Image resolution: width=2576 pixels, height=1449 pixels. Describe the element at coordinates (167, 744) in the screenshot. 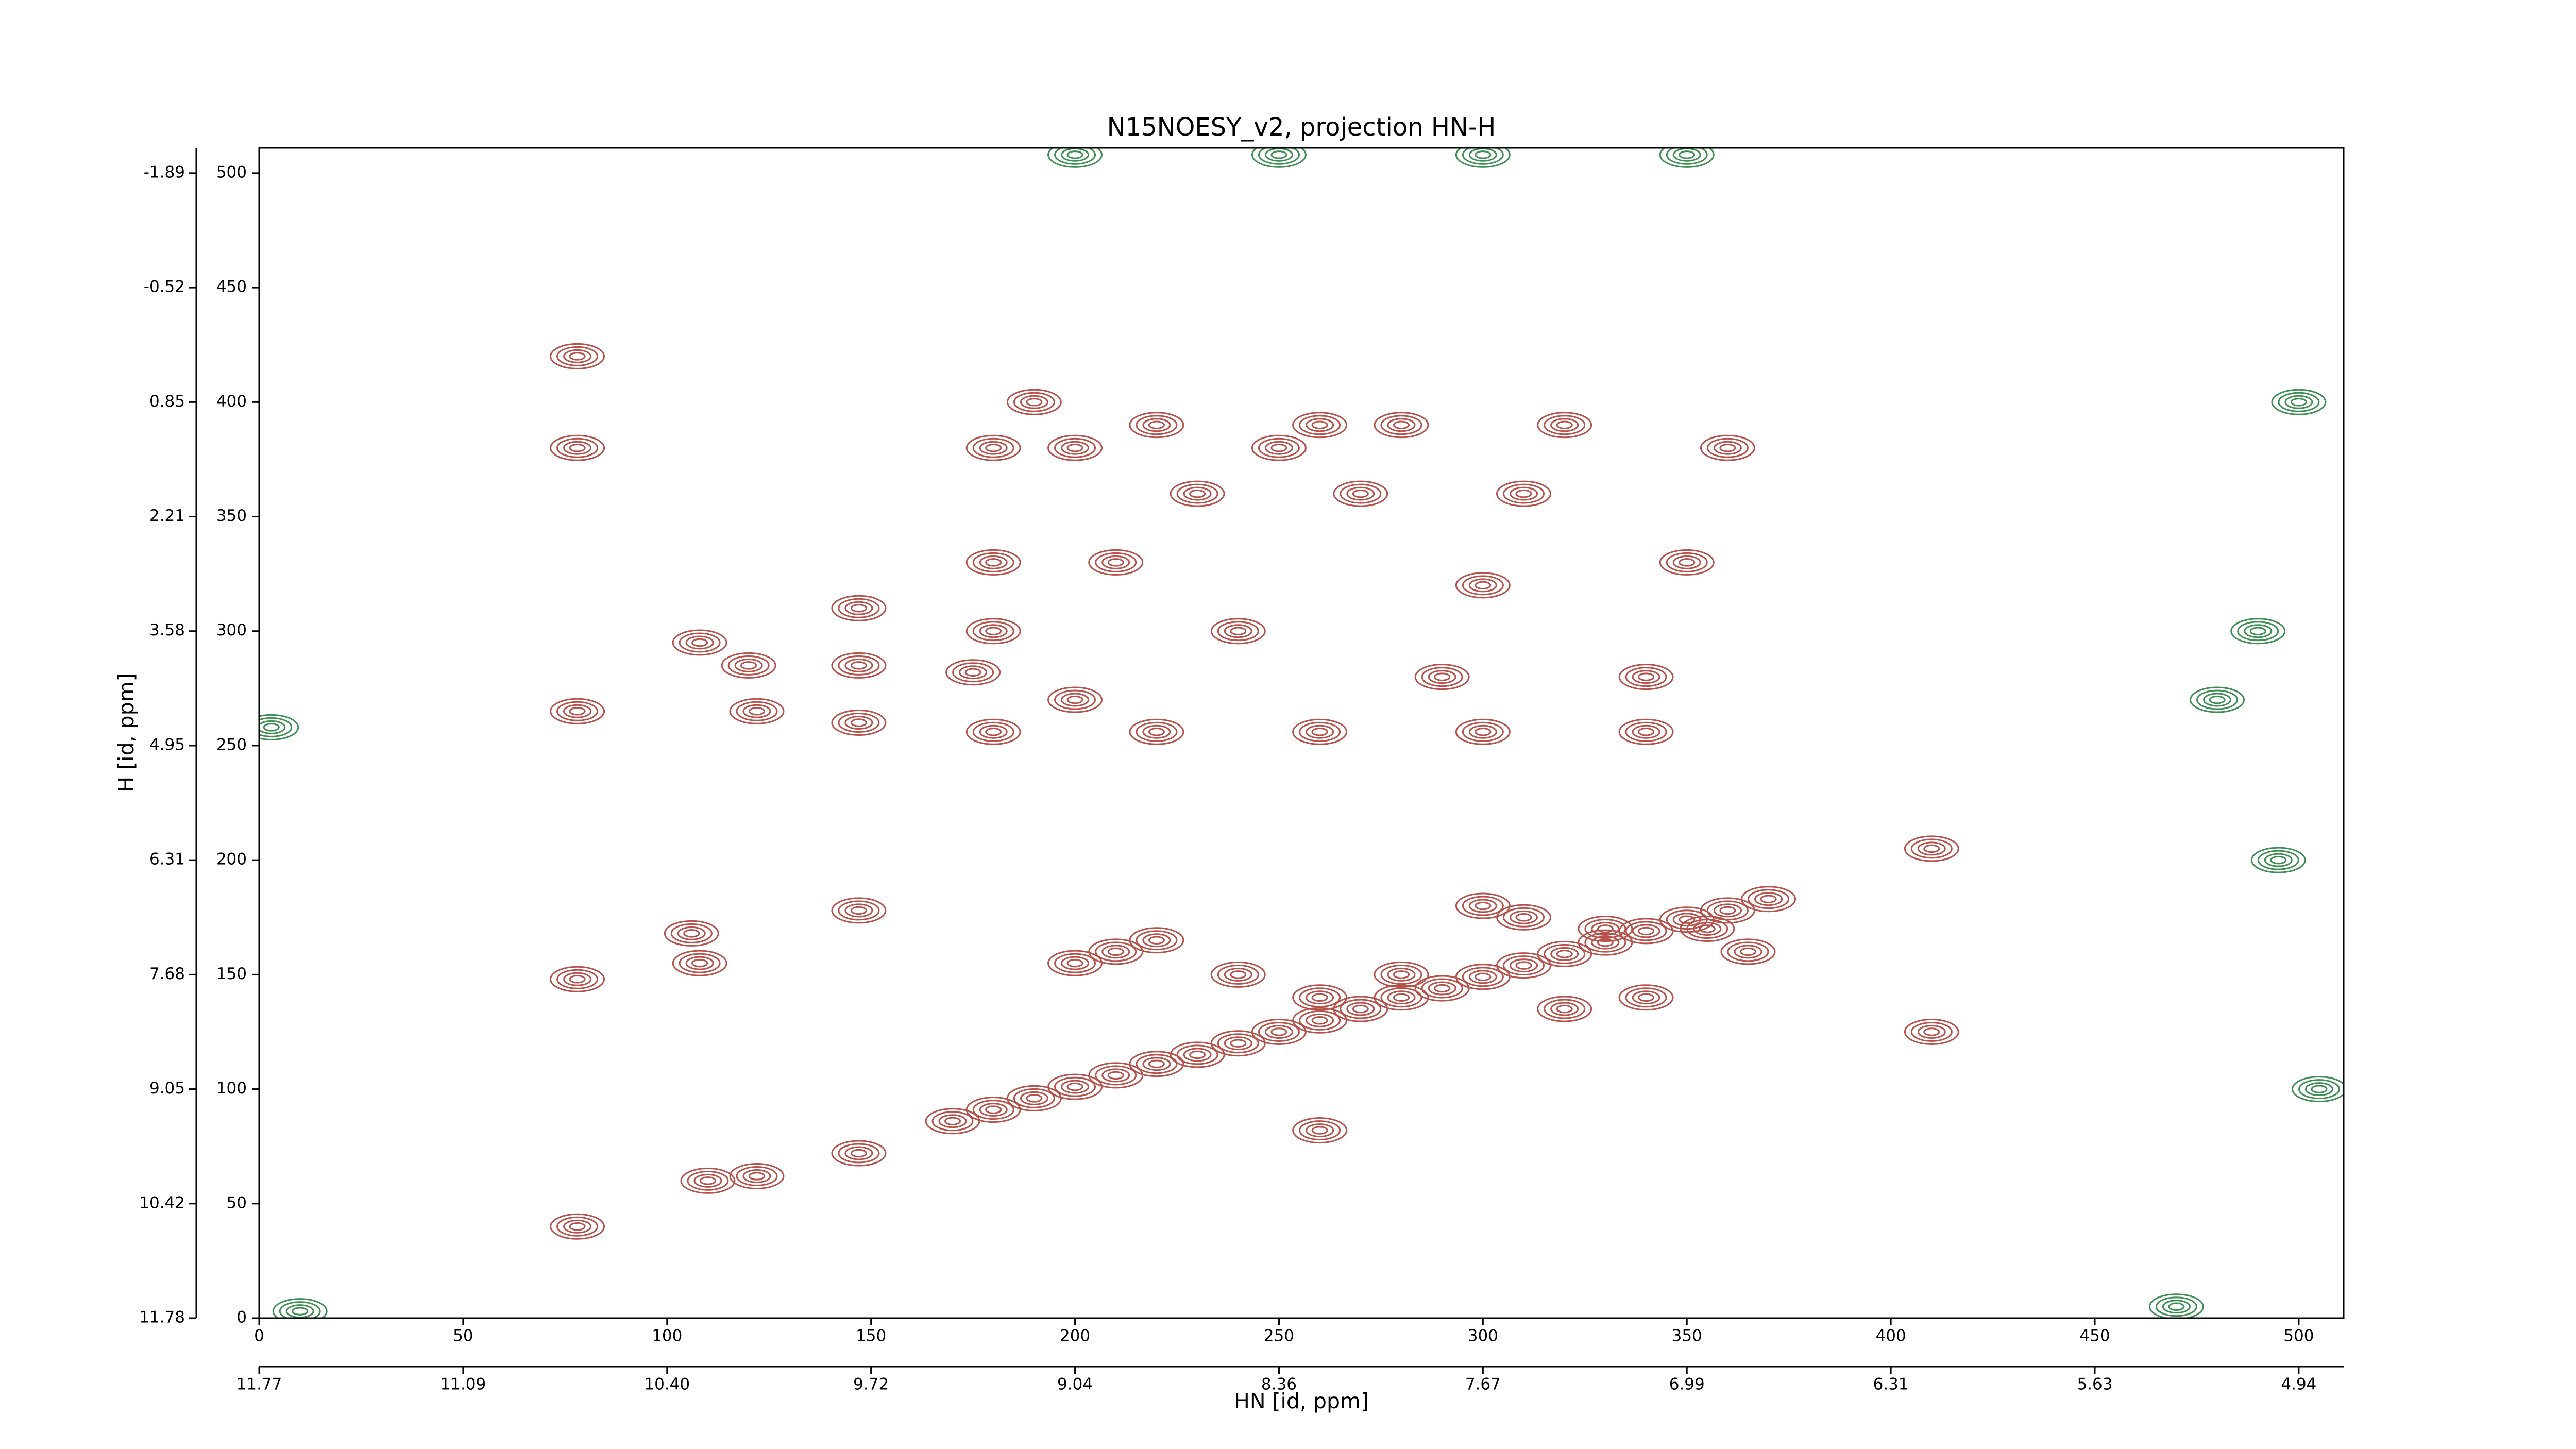

I see `y2-tick-label: 4.95` at that location.